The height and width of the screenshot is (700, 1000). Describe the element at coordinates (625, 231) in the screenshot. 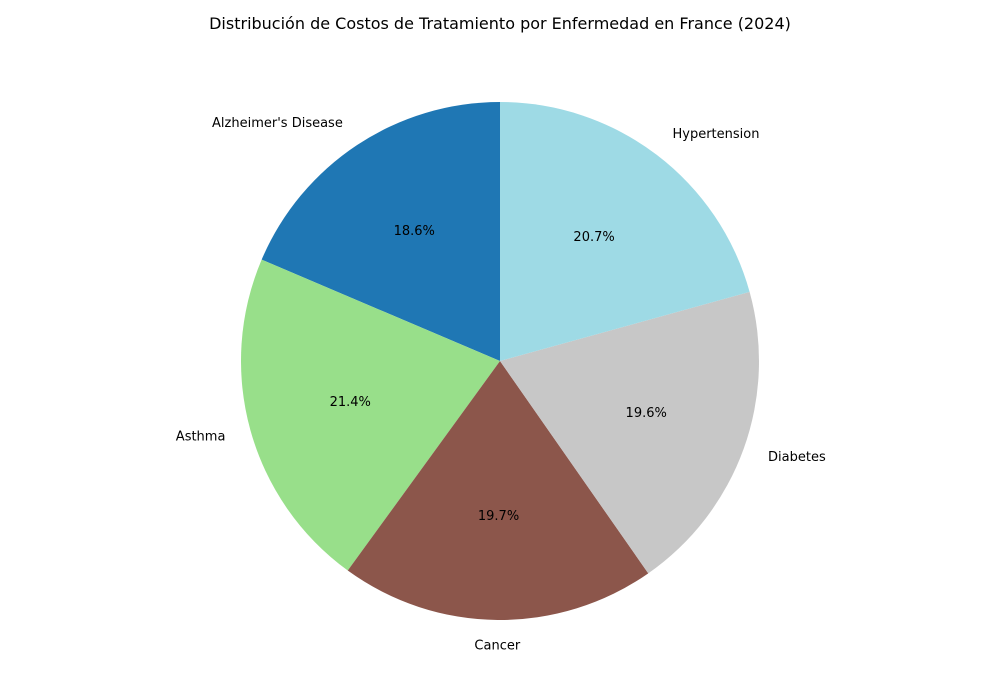

I see `pie-slice-hypertension` at that location.